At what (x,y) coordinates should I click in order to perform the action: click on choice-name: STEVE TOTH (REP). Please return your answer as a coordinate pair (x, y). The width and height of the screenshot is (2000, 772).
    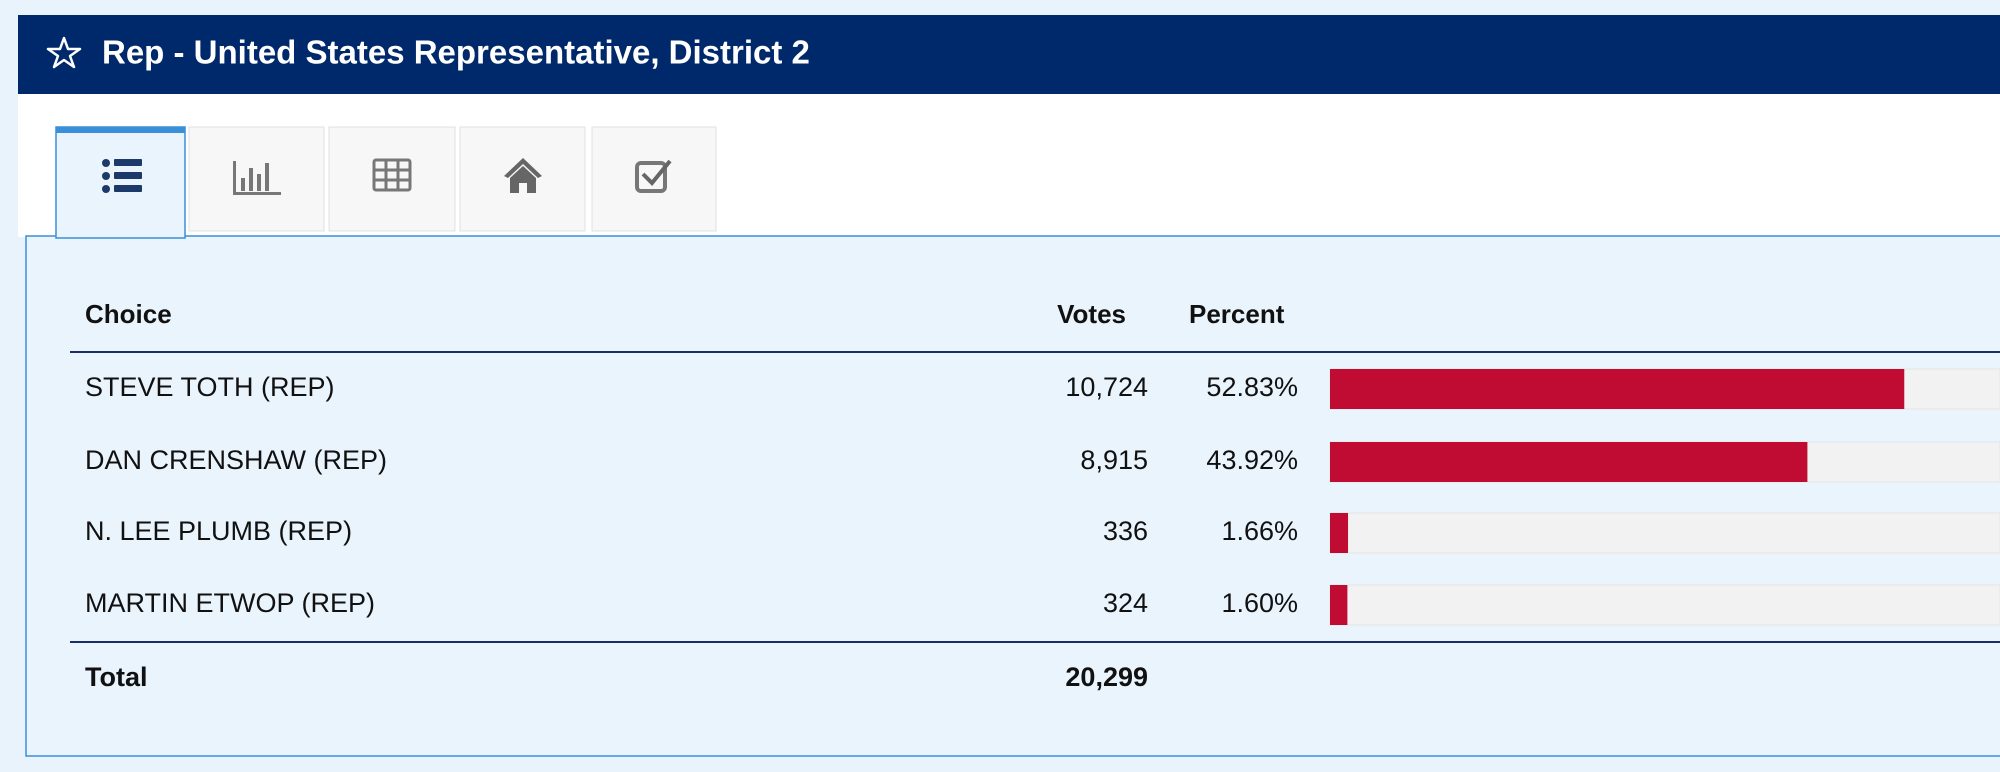
    Looking at the image, I should click on (210, 387).